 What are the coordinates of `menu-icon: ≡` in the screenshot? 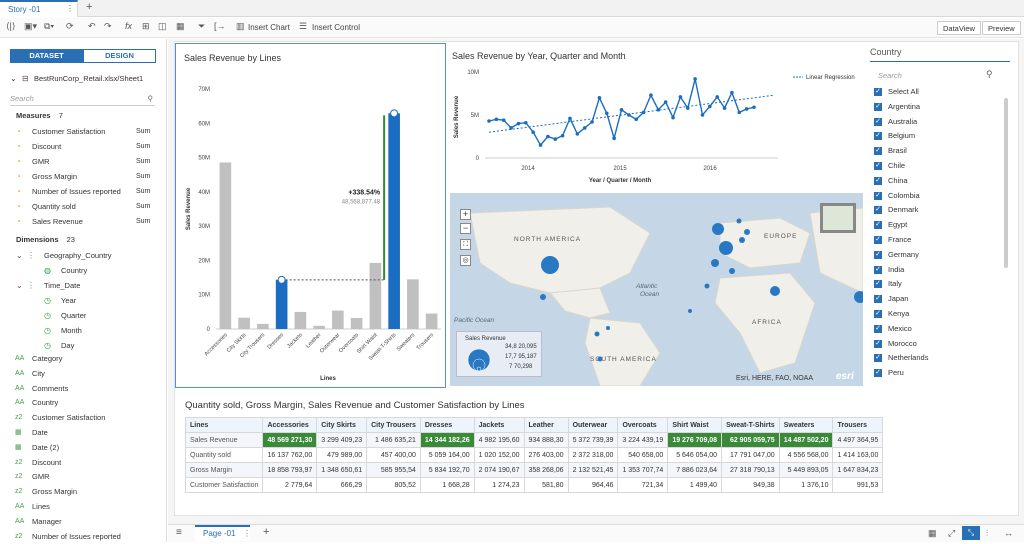 It's located at (179, 532).